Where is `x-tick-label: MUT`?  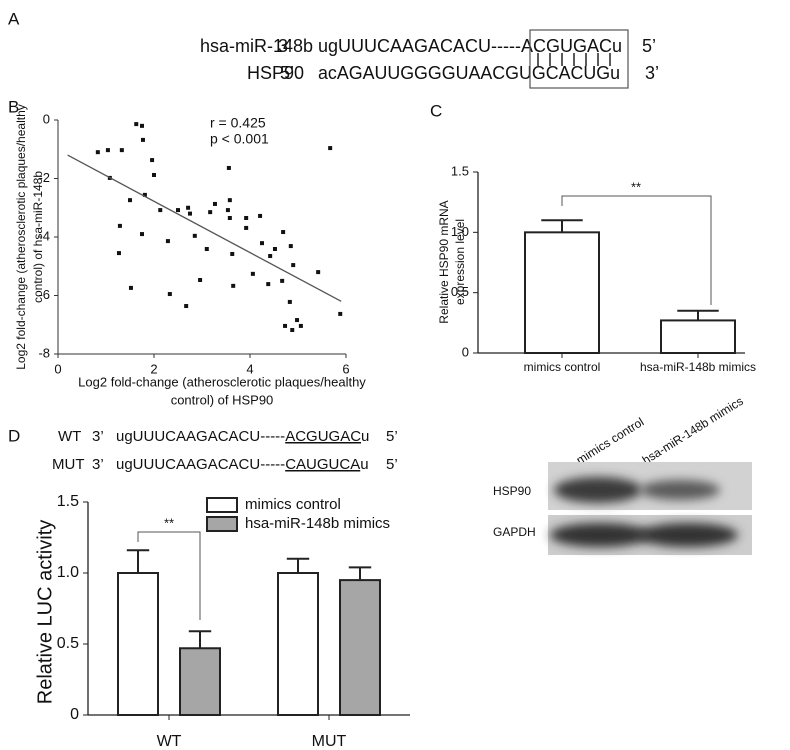 x-tick-label: MUT is located at coordinates (329, 741).